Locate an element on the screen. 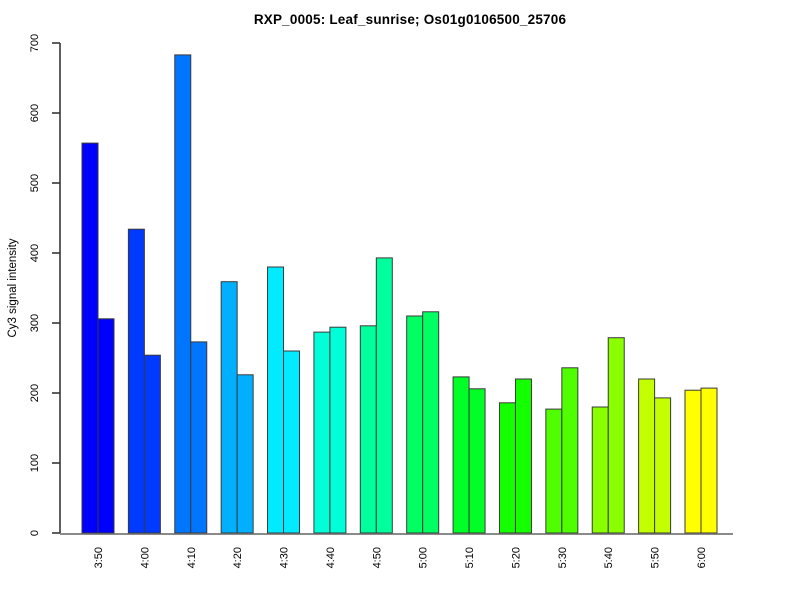 The width and height of the screenshot is (800, 600). y-tick-label: 100 is located at coordinates (35, 463).